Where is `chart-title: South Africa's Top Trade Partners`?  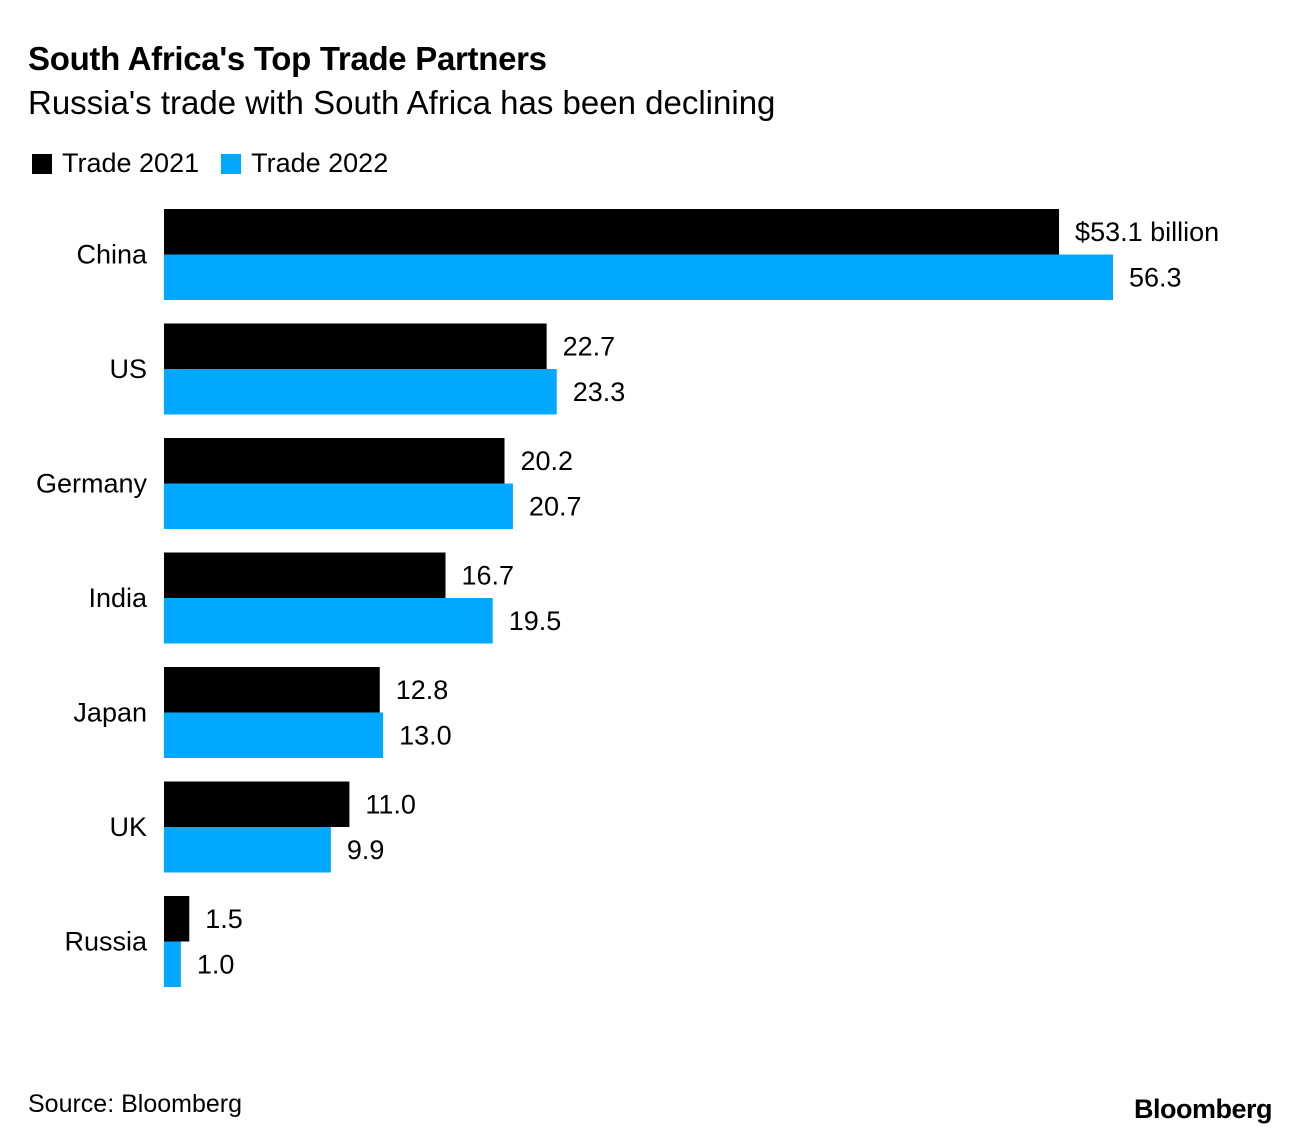
chart-title: South Africa's Top Trade Partners is located at coordinates (287, 58).